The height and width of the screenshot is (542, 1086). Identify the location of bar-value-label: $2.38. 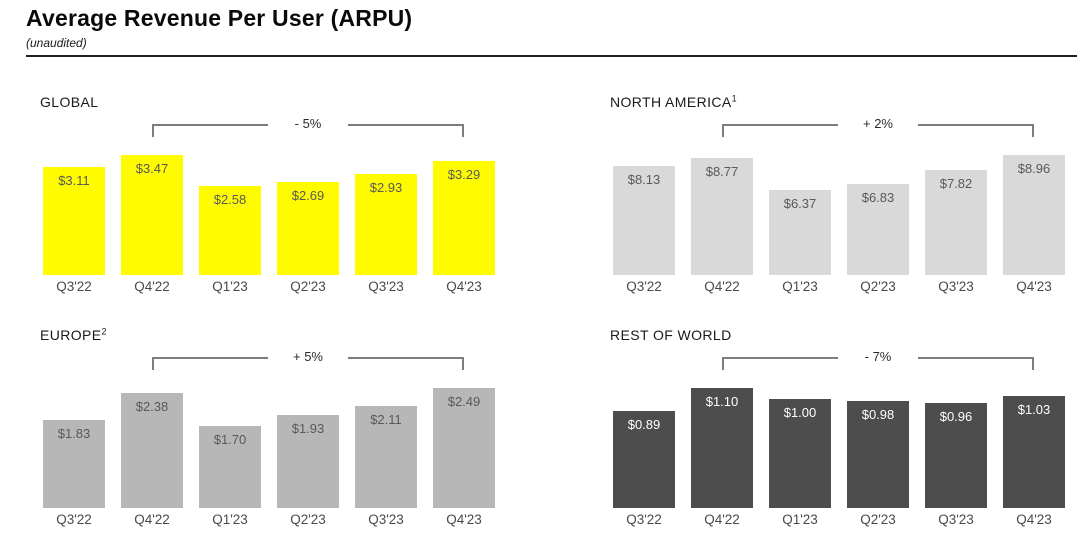
(152, 406).